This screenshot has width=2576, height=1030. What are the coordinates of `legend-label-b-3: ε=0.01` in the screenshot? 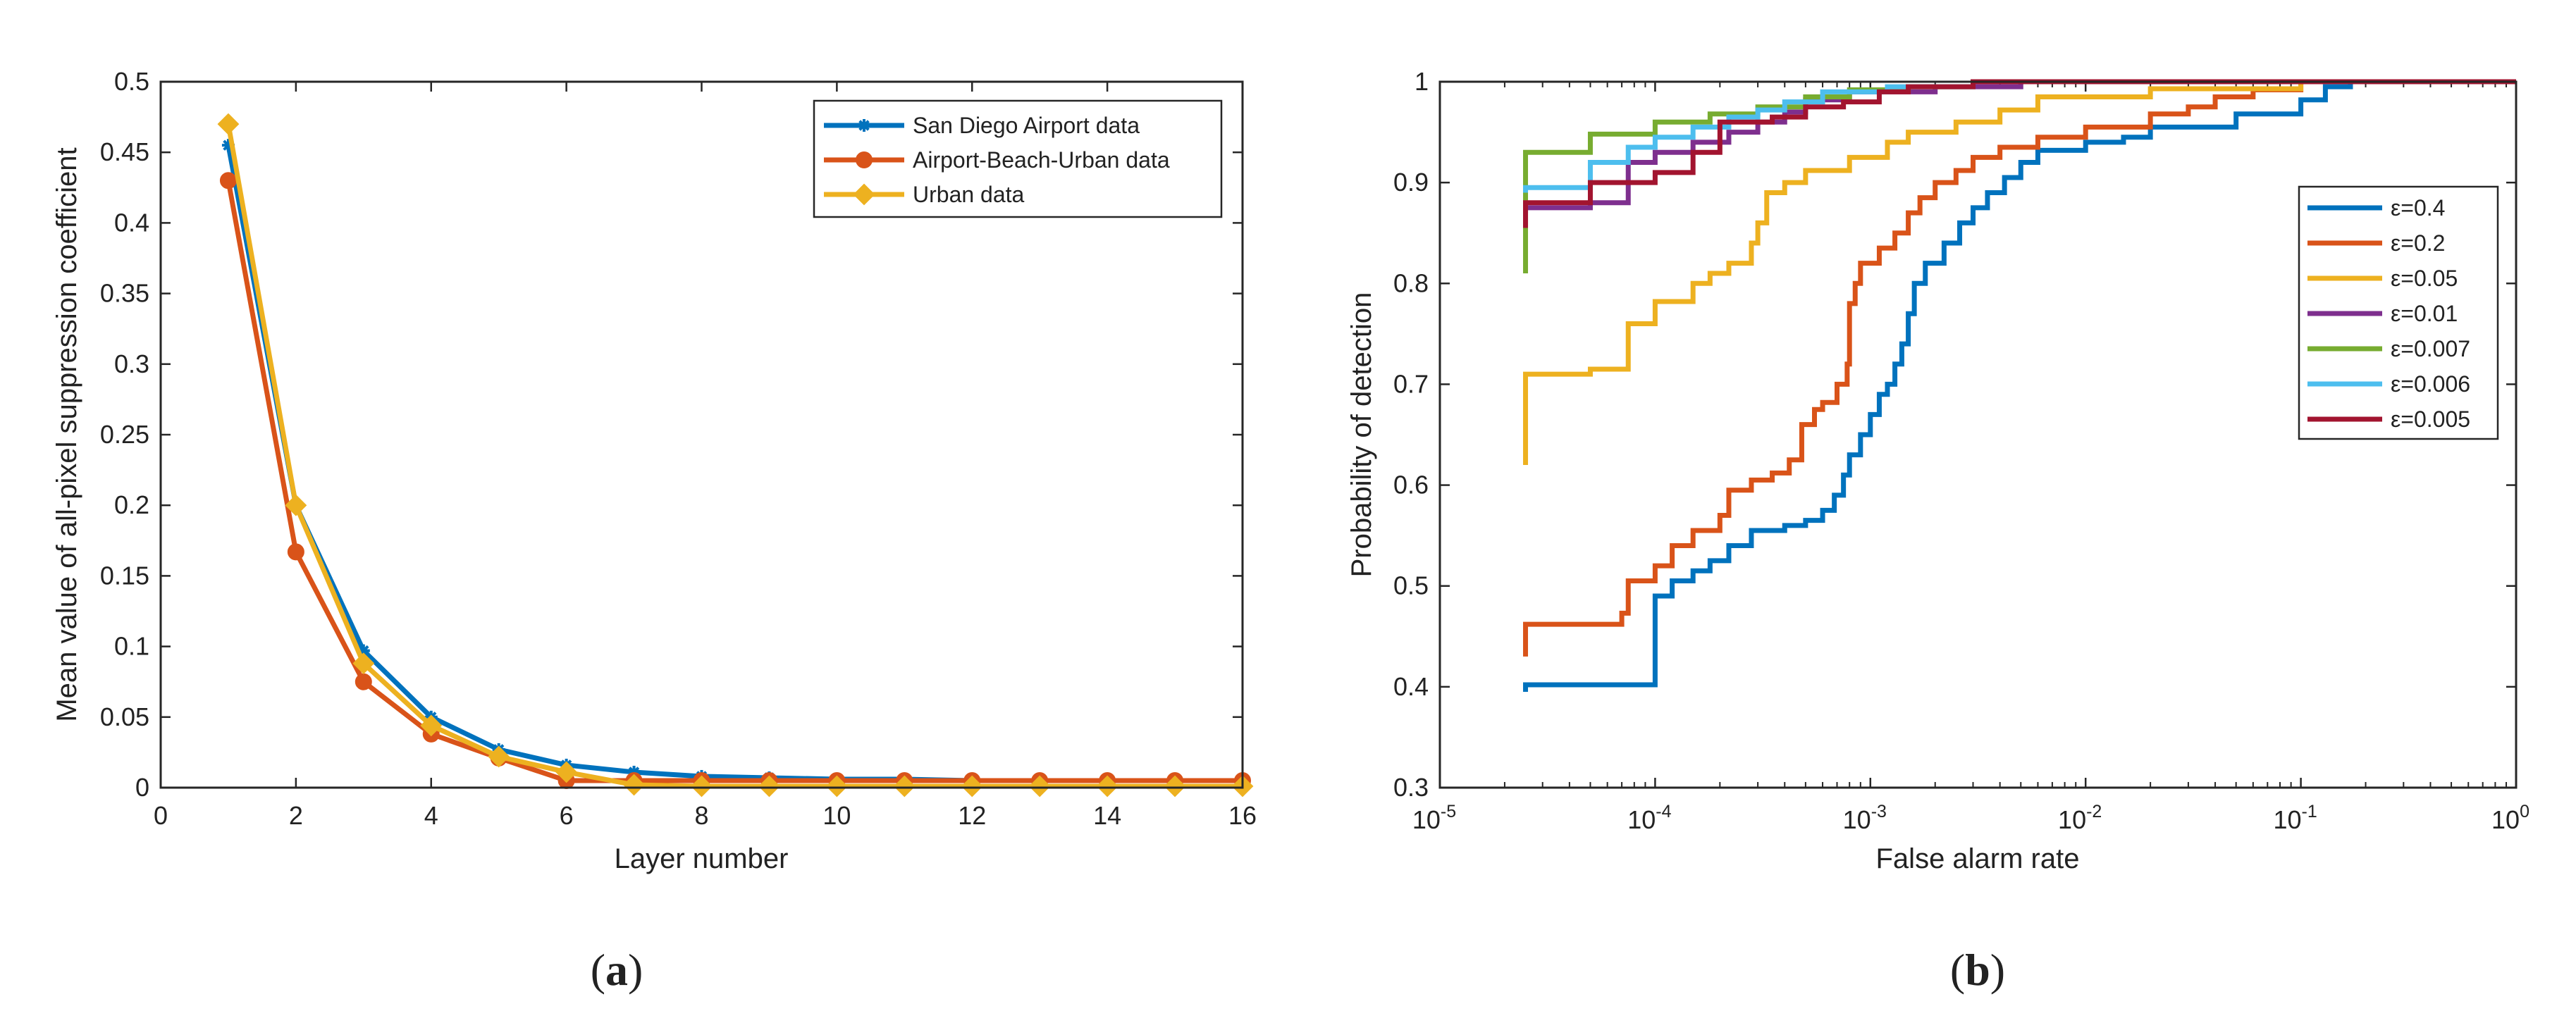 It's located at (2424, 313).